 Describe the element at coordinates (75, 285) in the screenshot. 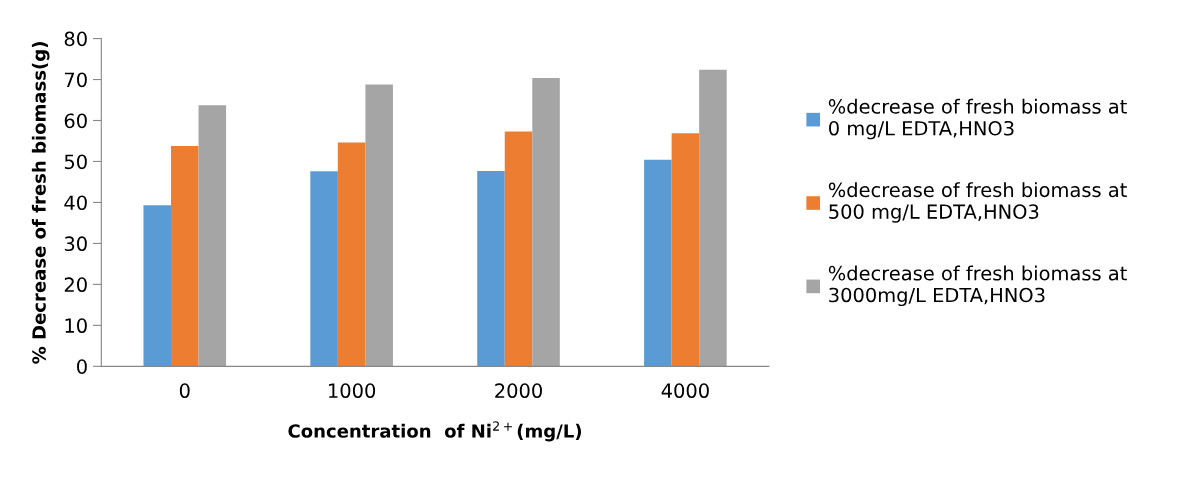

I see `y-tick-label: 20` at that location.